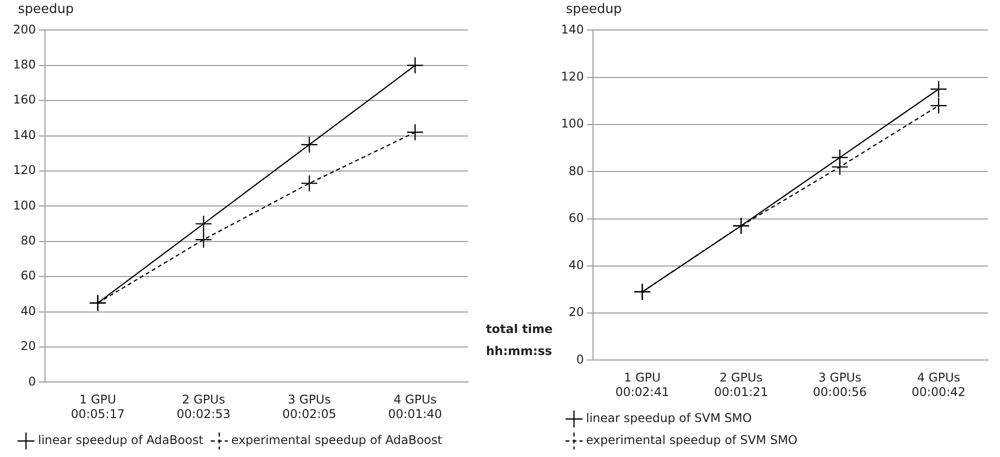 This screenshot has width=1000, height=457. What do you see at coordinates (24, 65) in the screenshot?
I see `y-tick-label: 180` at bounding box center [24, 65].